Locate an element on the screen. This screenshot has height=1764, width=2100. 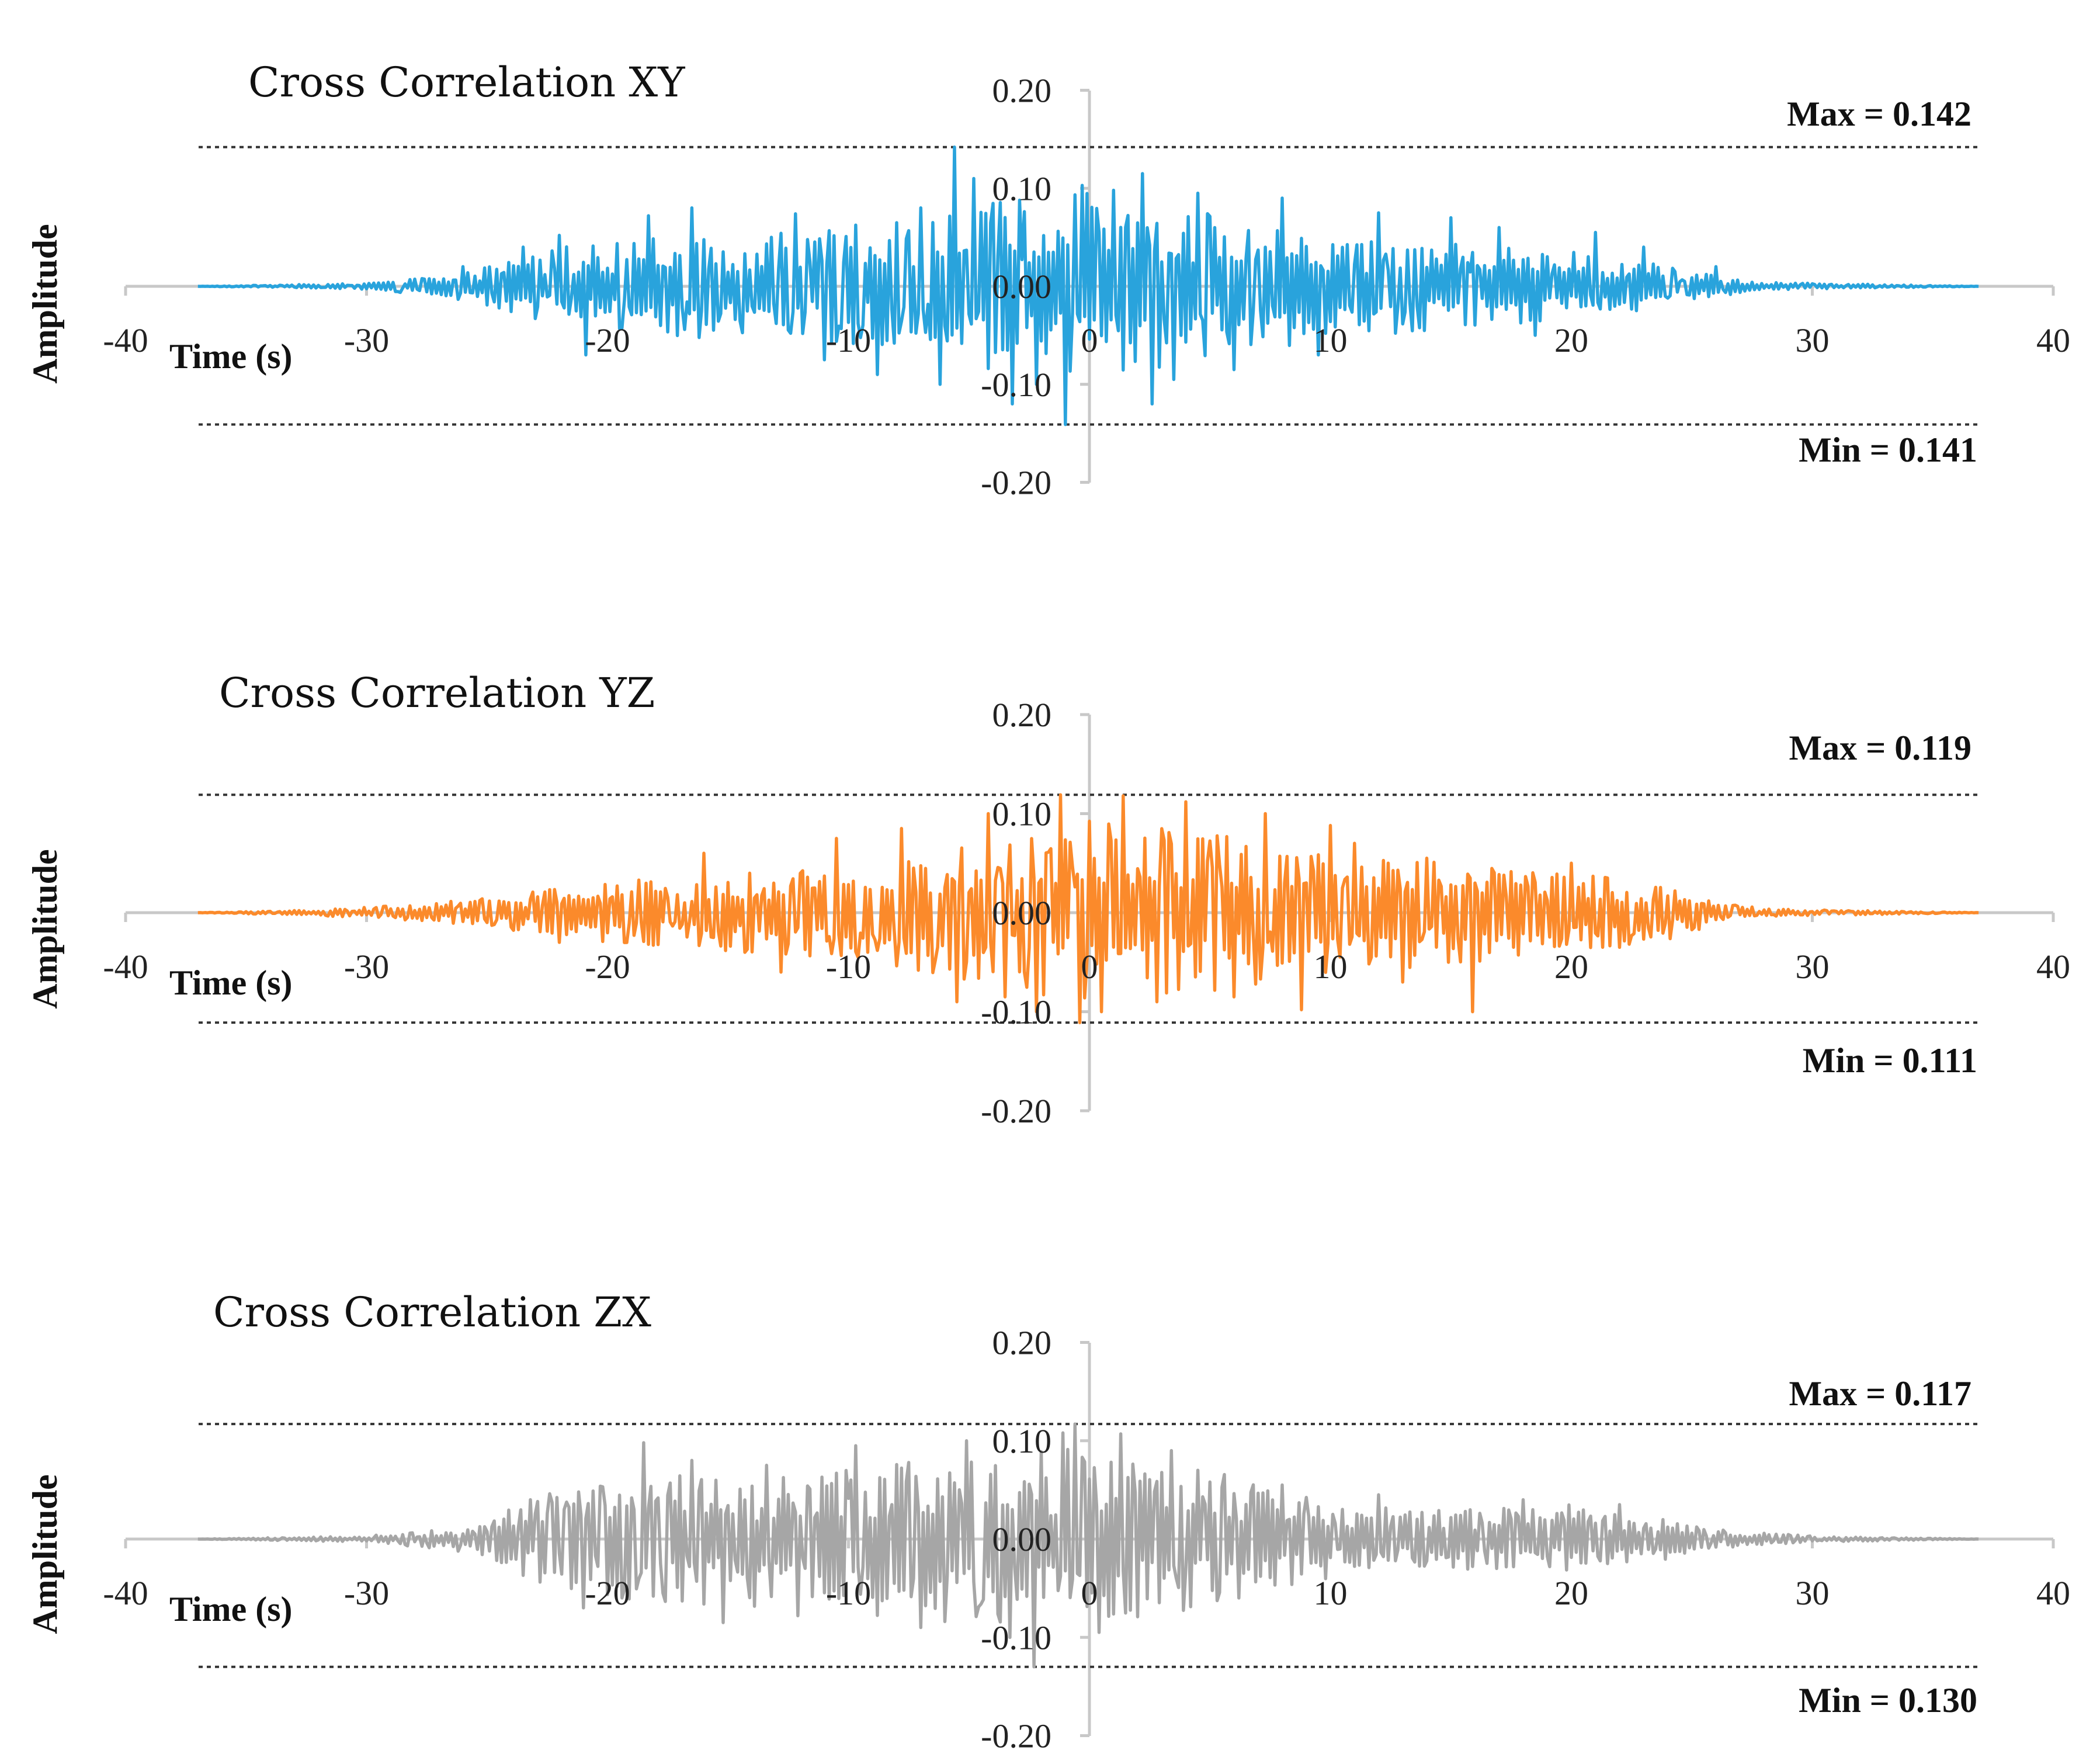
min-annotation: Min = 0.111 is located at coordinates (1890, 1060).